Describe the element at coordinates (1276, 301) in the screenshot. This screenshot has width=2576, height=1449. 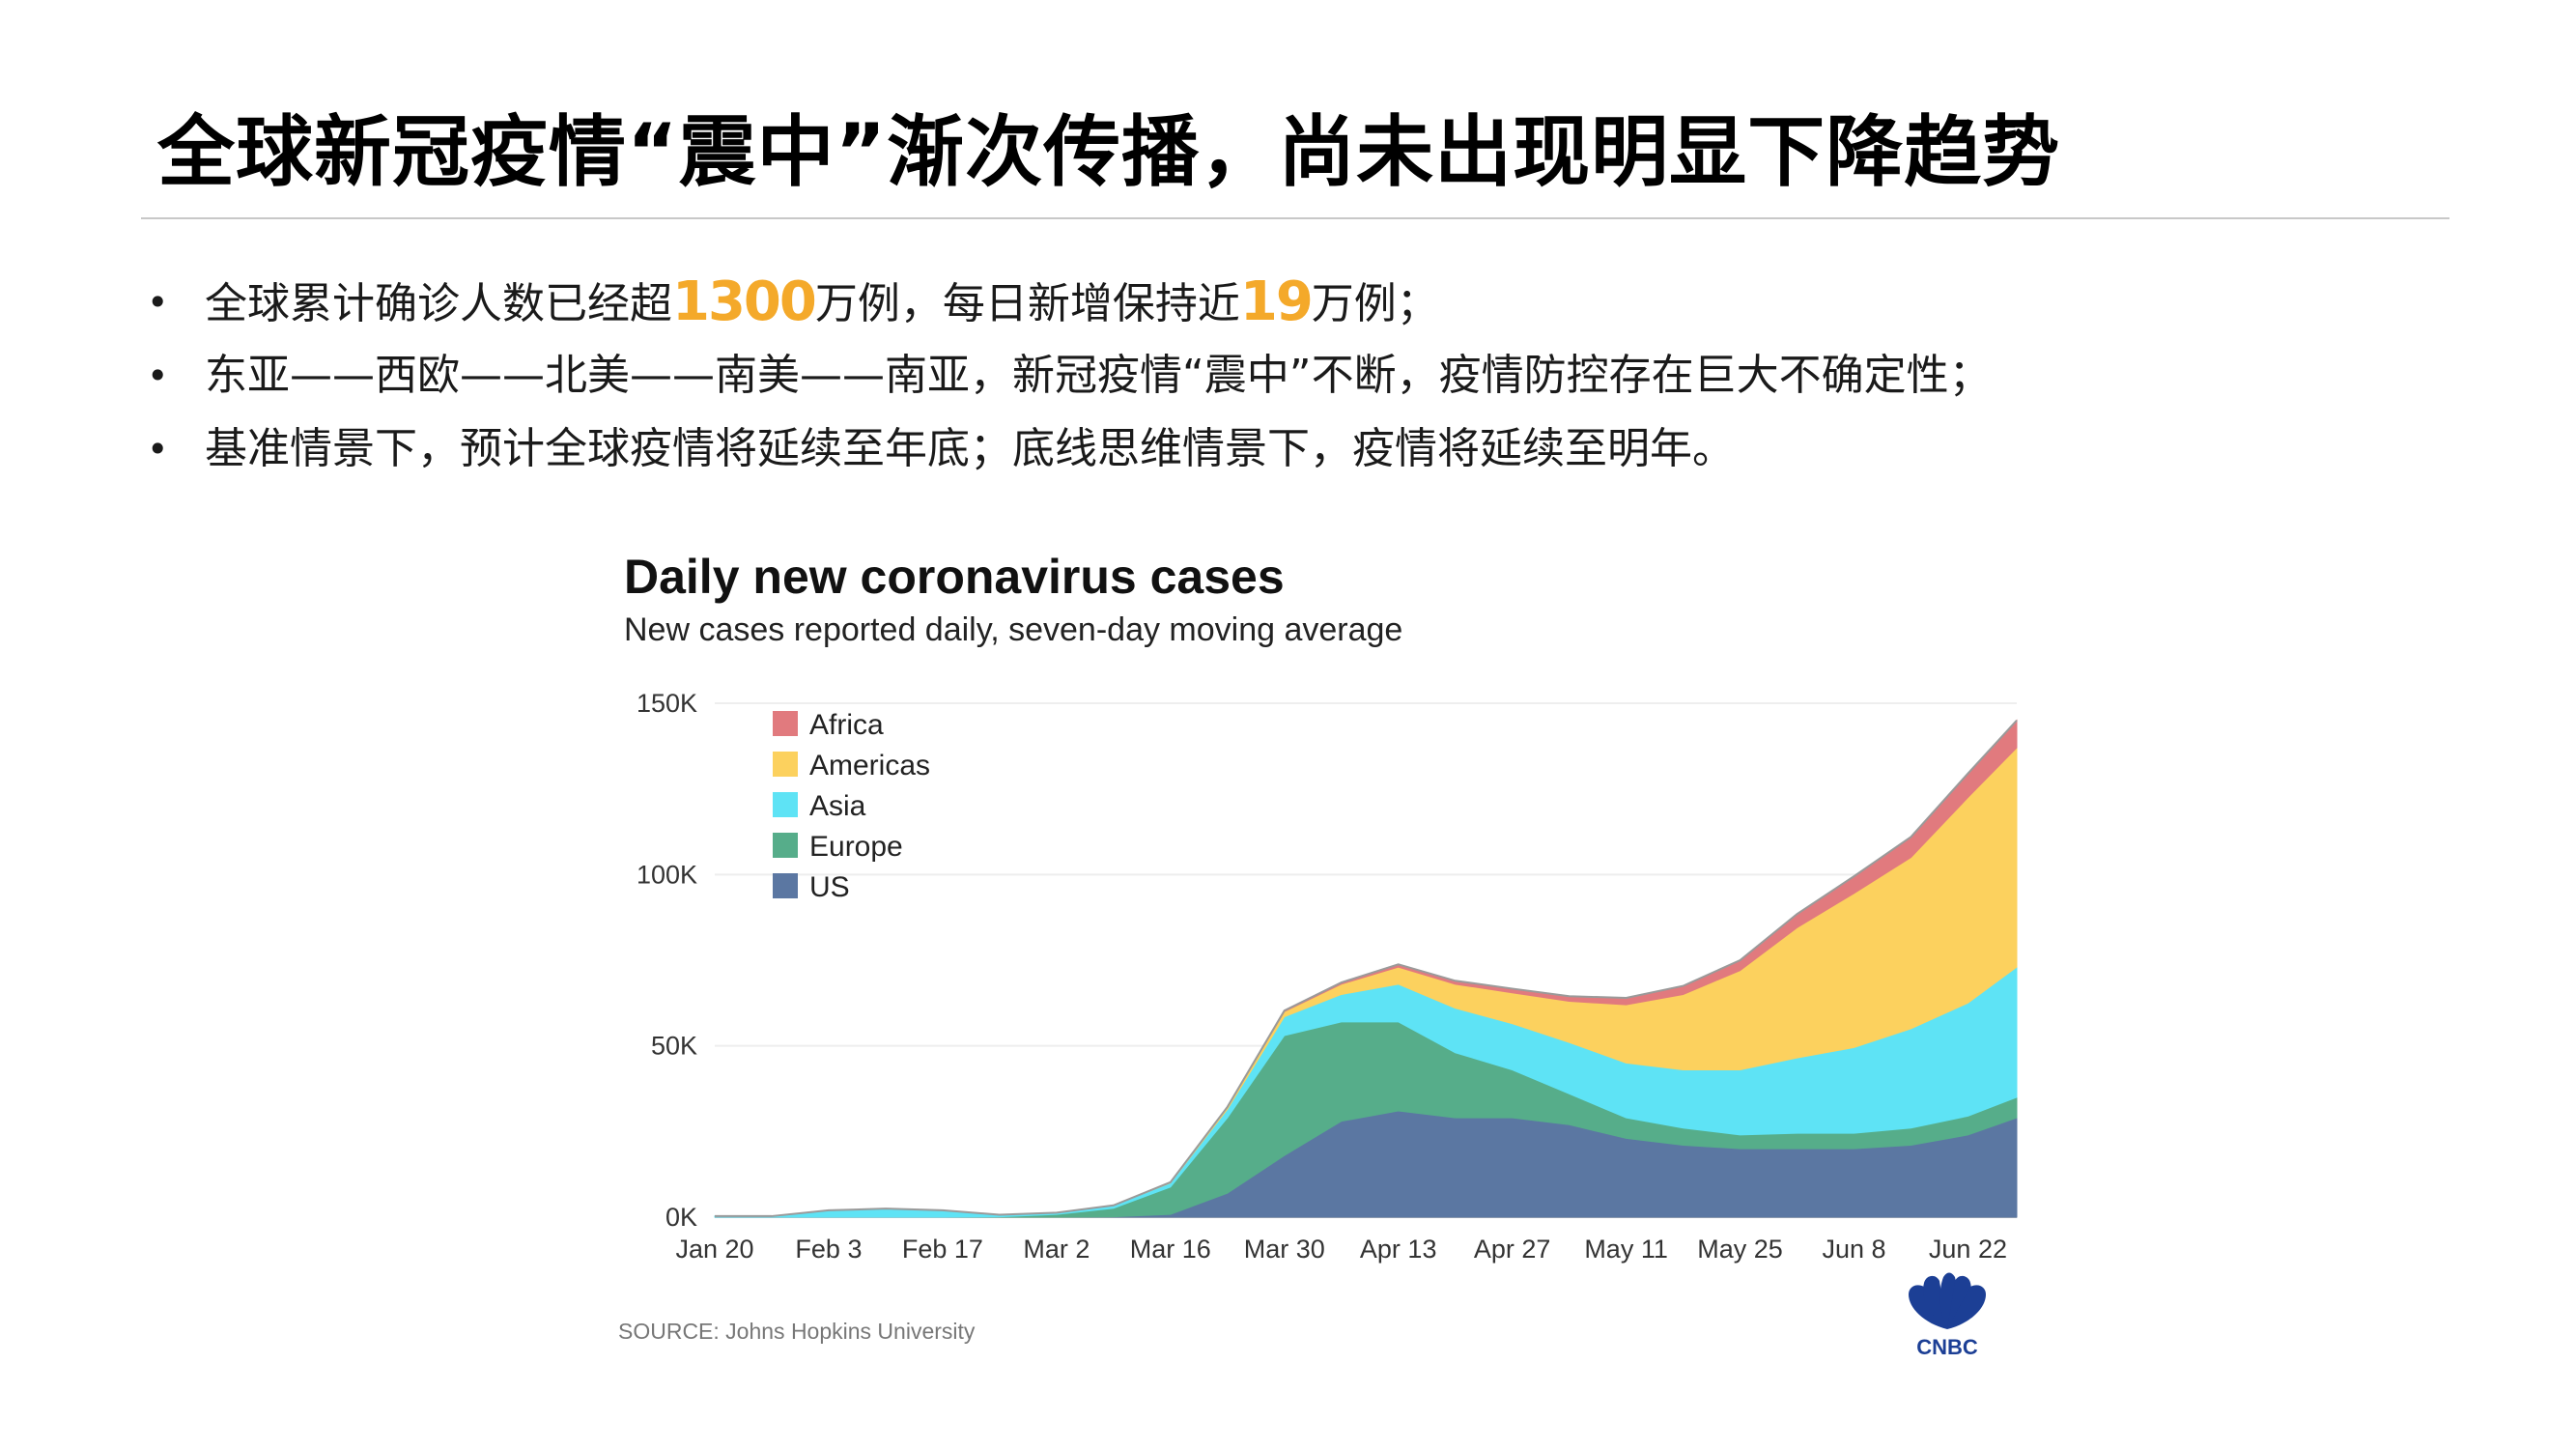
I see `highlight-number: 19` at that location.